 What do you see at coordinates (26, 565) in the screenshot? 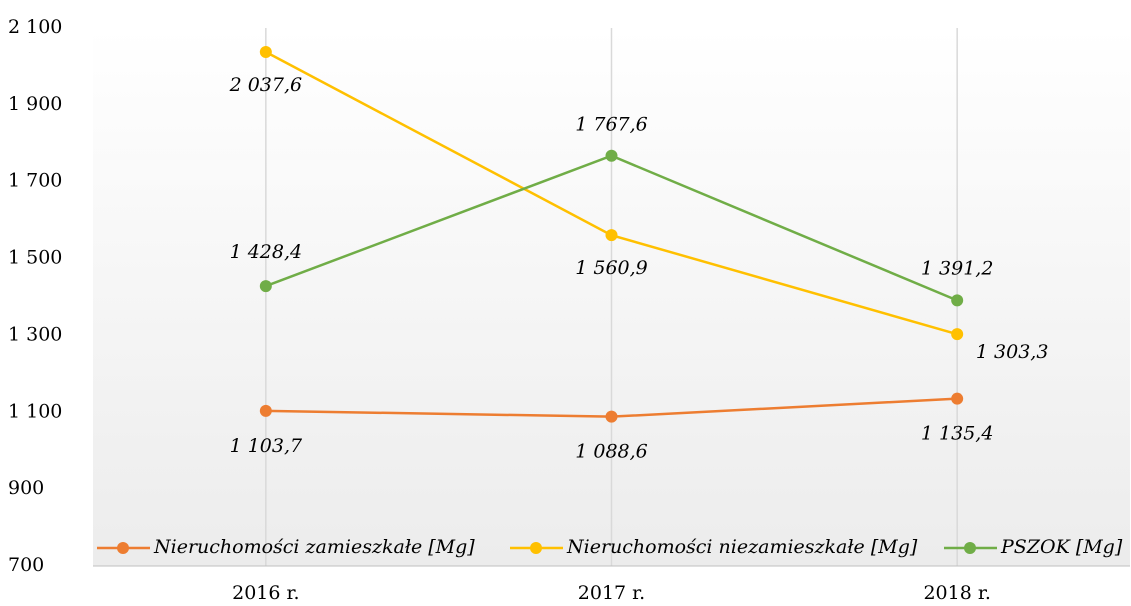
I see `y-tick-label: 700` at bounding box center [26, 565].